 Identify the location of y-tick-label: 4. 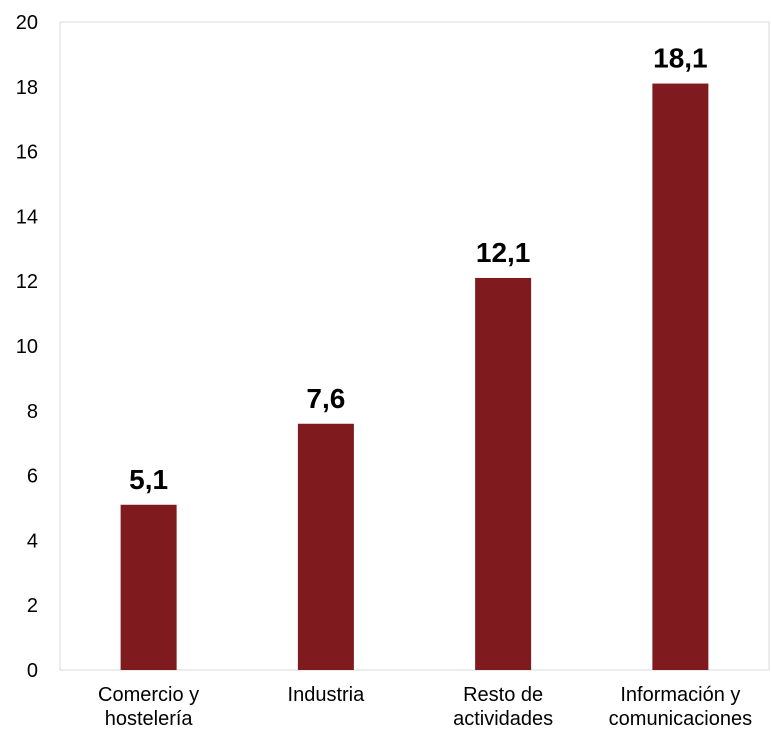
(32, 541).